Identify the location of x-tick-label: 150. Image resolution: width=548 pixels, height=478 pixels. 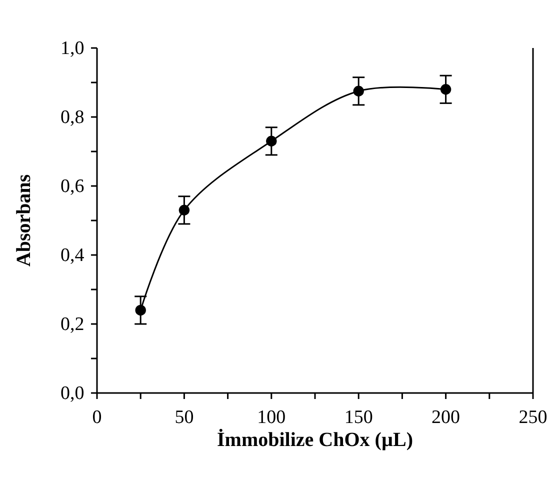
(358, 417).